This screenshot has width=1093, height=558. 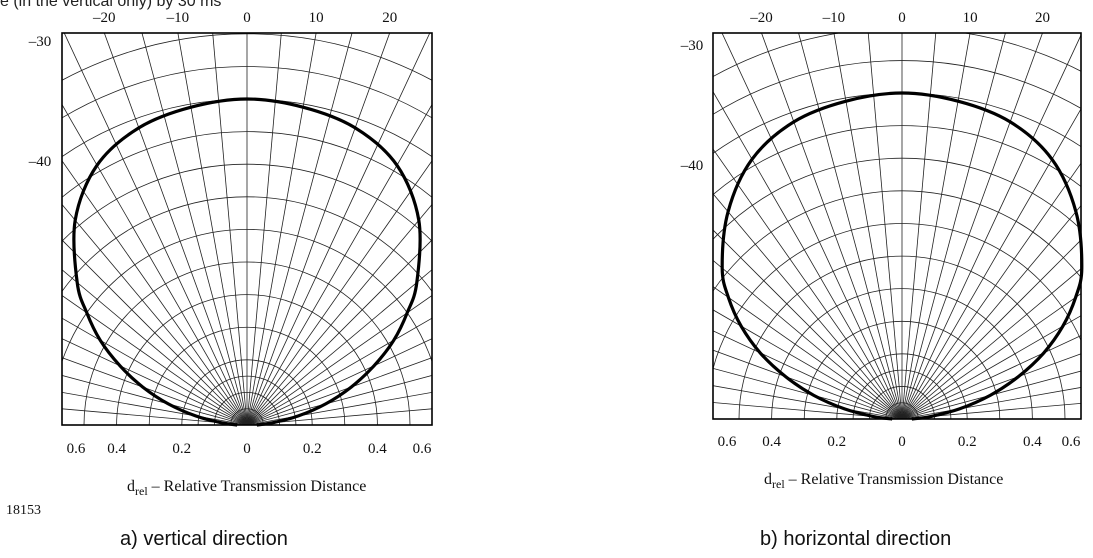 What do you see at coordinates (856, 539) in the screenshot?
I see `caption-horizontal: b) horizontal direction` at bounding box center [856, 539].